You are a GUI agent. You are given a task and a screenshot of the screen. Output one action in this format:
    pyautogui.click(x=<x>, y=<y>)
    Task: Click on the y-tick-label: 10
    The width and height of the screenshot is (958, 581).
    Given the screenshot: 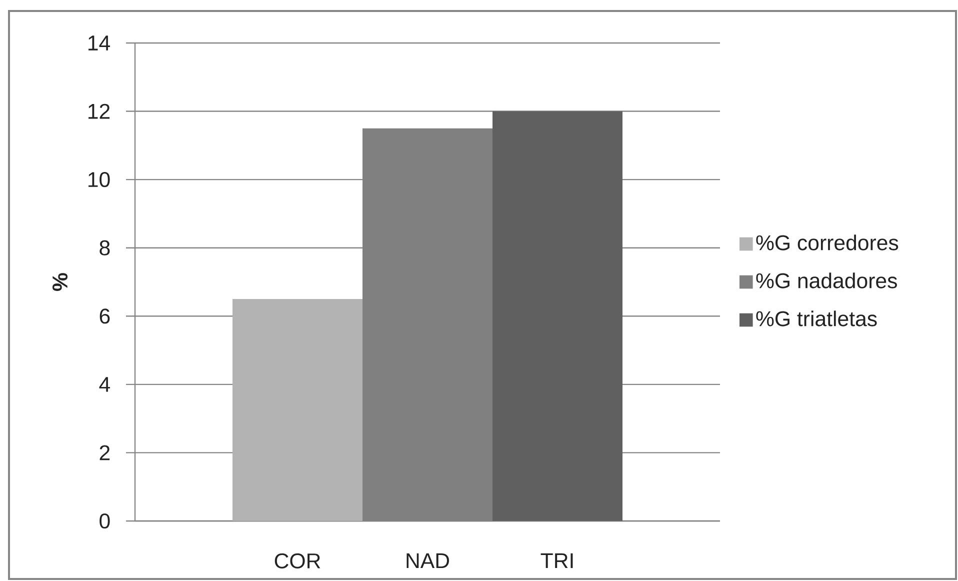 What is the action you would take?
    pyautogui.click(x=99, y=180)
    